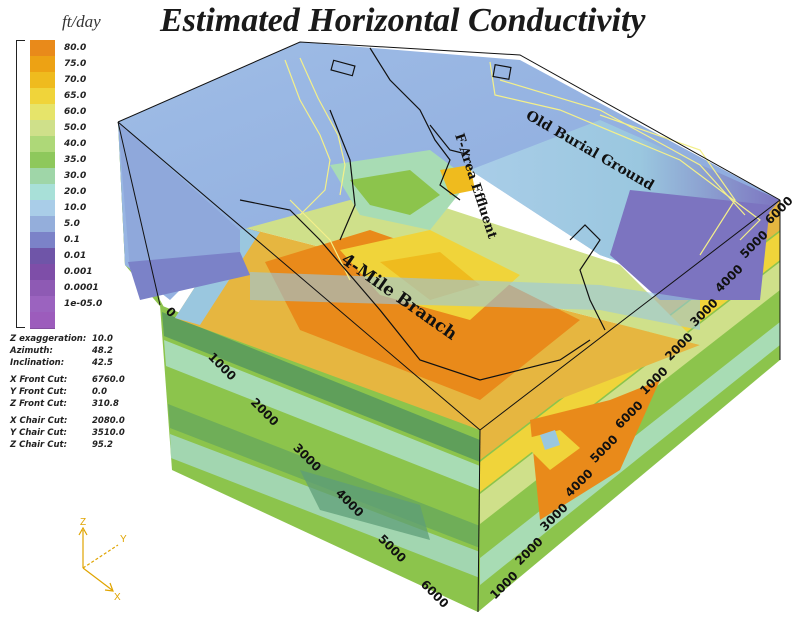 This screenshot has width=792, height=621. What do you see at coordinates (75, 80) in the screenshot?
I see `legend-label: 70.0` at bounding box center [75, 80].